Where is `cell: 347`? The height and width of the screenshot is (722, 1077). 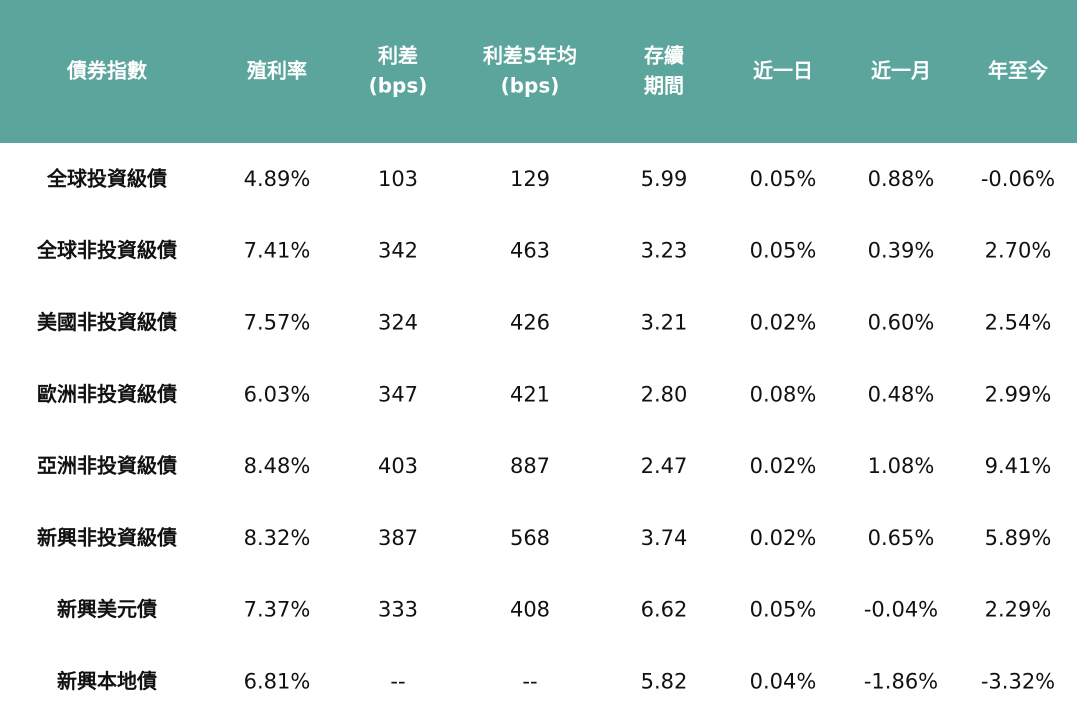 cell: 347 is located at coordinates (398, 394).